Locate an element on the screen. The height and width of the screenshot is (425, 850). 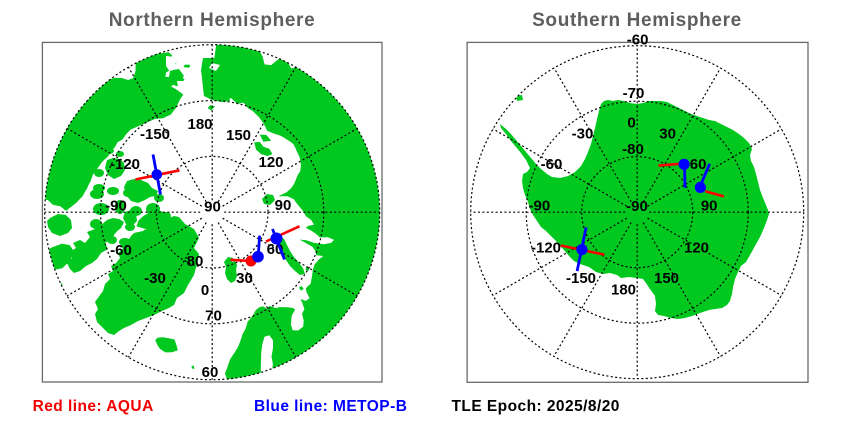
svg-text: Southern Hemisphere is located at coordinates (637, 20).